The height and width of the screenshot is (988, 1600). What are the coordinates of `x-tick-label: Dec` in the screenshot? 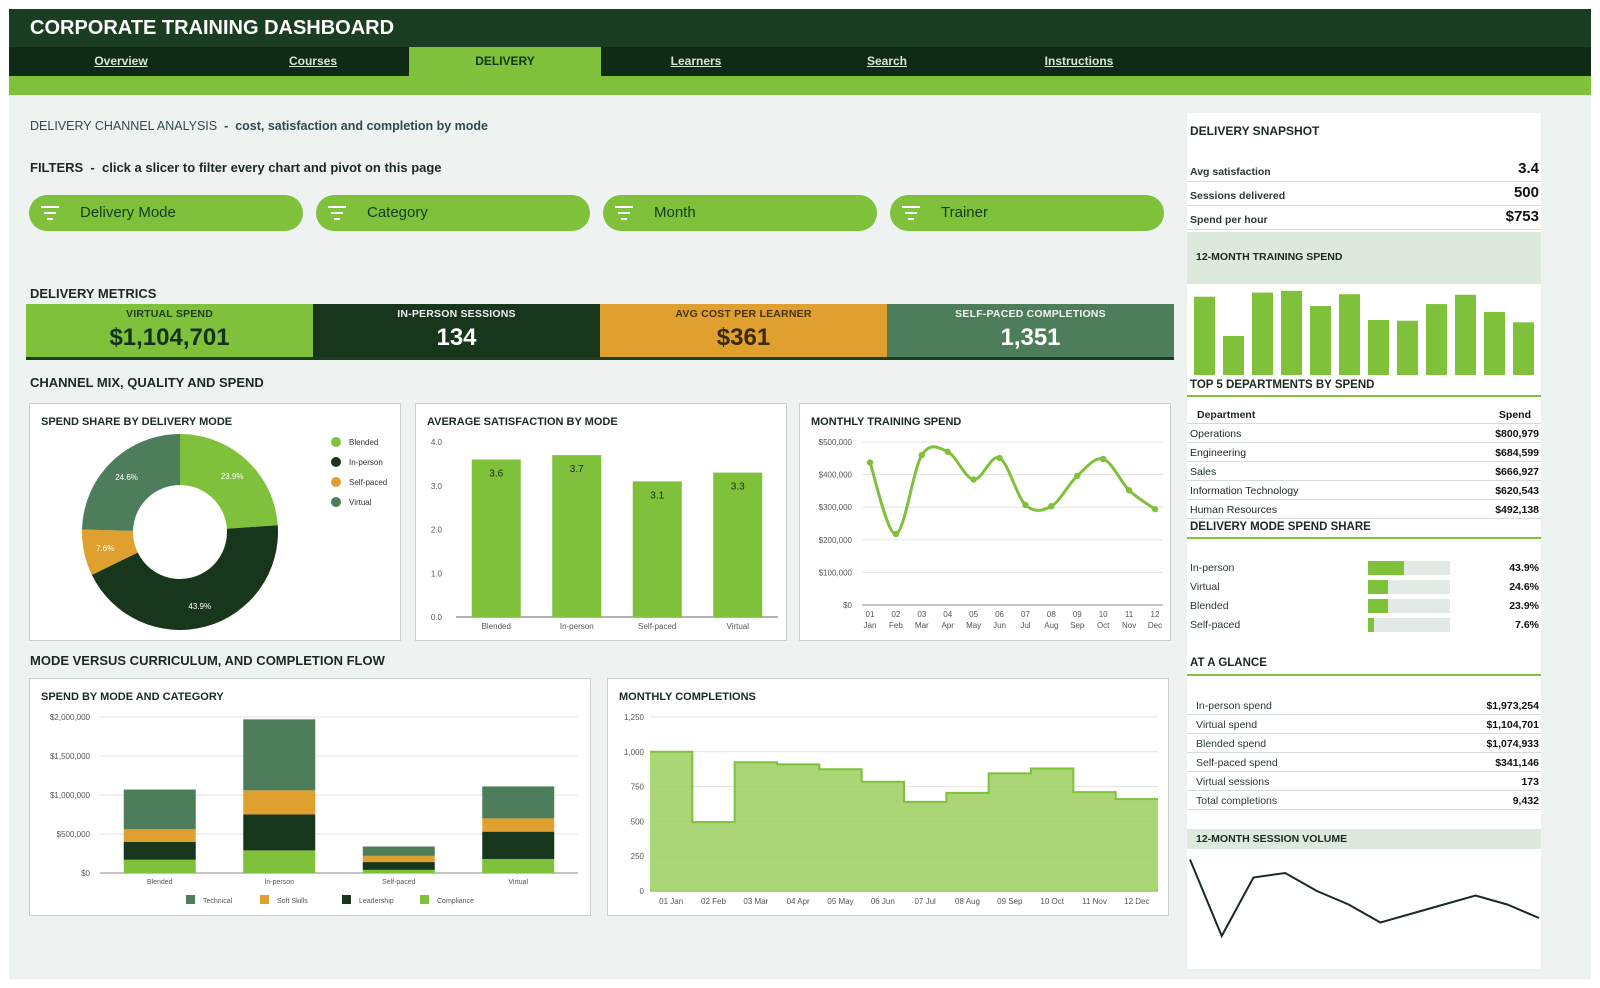 It's located at (1155, 625).